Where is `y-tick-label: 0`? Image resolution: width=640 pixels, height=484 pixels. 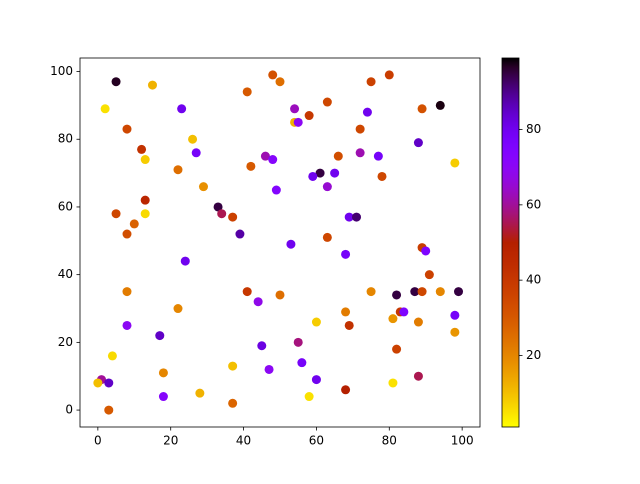 y-tick-label: 0 is located at coordinates (69, 410).